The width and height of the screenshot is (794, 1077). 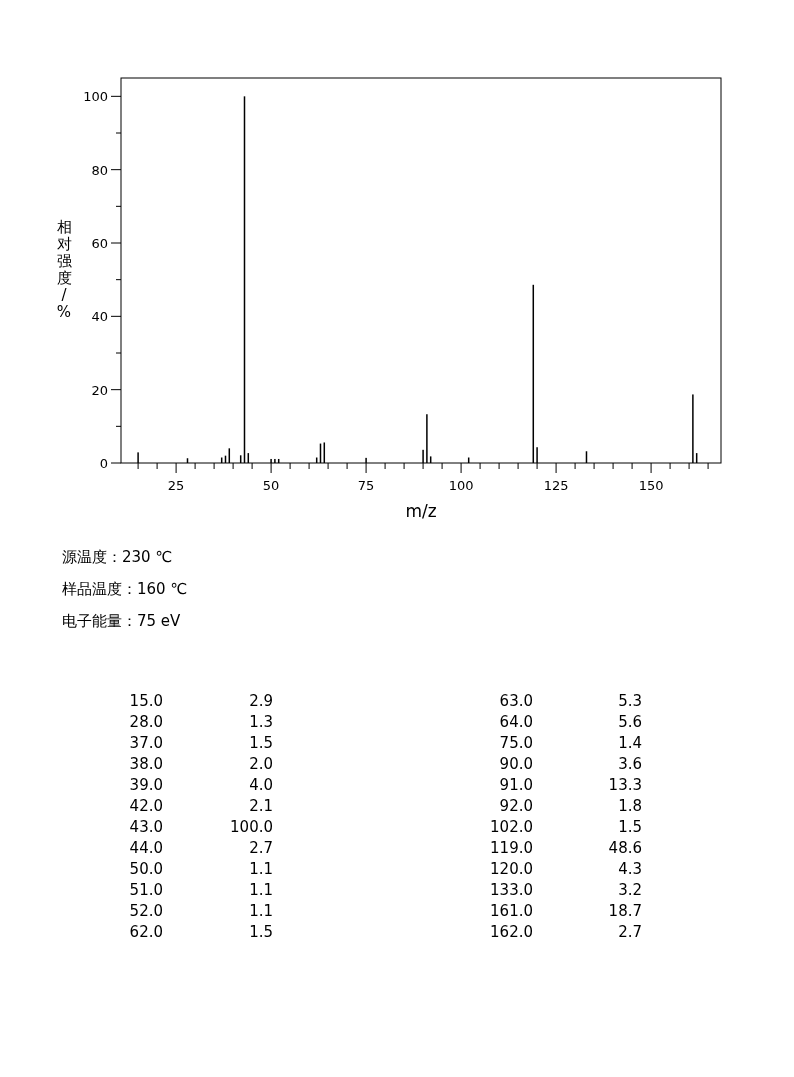 I want to click on text: 75.0, so click(x=516, y=743).